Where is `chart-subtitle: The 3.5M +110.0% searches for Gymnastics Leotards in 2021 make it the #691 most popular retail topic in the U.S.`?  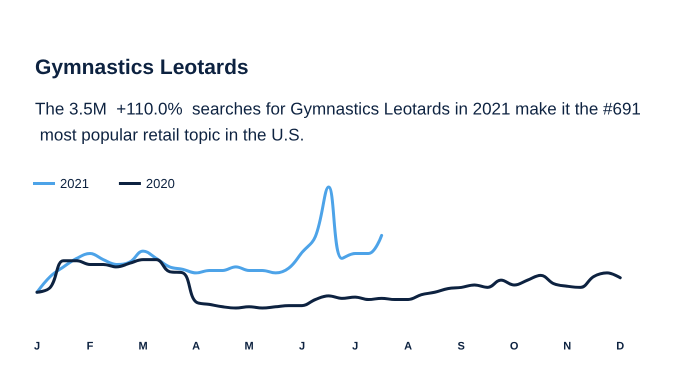 chart-subtitle: The 3.5M +110.0% searches for Gymnastics Leotards in 2021 make it the #691 most popular retail topic in the U.S. is located at coordinates (338, 122).